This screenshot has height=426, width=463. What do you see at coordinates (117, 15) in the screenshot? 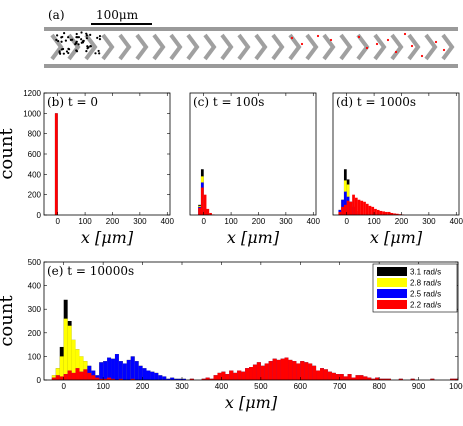
I see `scale-bar-label: 100μm` at bounding box center [117, 15].